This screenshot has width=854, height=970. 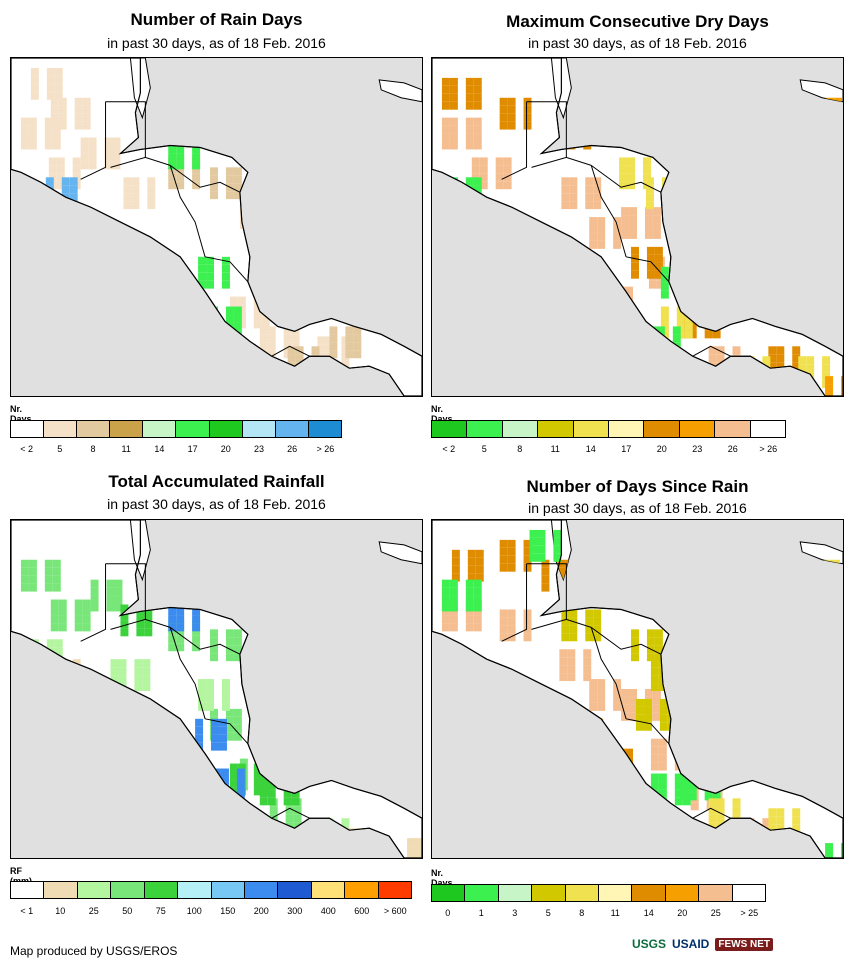 I want to click on legend-label: 300, so click(x=295, y=911).